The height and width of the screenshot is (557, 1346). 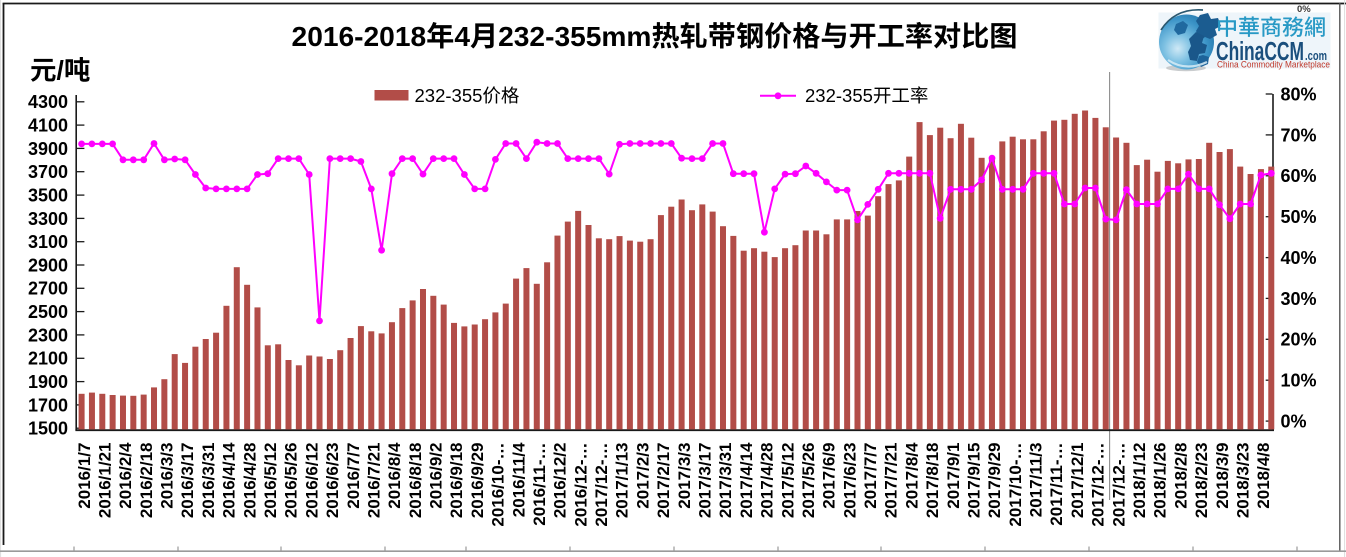 What do you see at coordinates (48, 382) in the screenshot?
I see `svg-text: 1900` at bounding box center [48, 382].